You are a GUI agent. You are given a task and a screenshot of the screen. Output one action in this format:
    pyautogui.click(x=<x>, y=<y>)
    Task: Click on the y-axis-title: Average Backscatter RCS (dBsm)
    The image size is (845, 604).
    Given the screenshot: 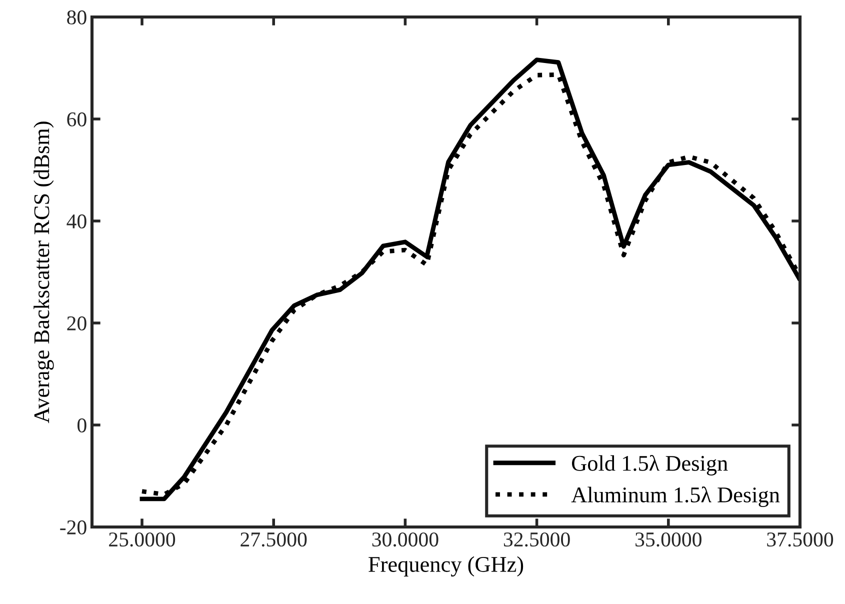 What is the action you would take?
    pyautogui.click(x=44, y=273)
    